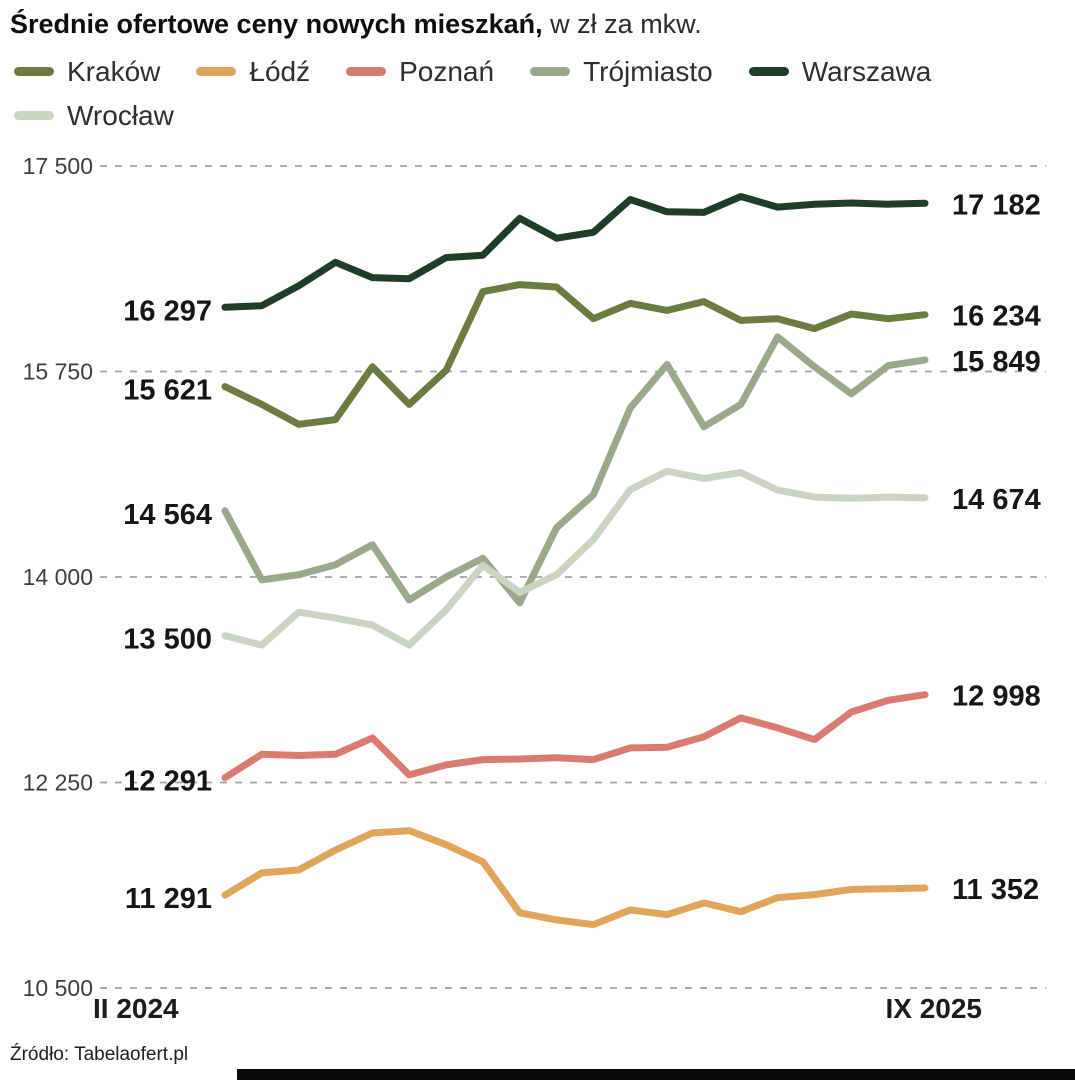 This screenshot has width=1075, height=1080. What do you see at coordinates (99, 1054) in the screenshot?
I see `source-label: Źródło: Tabelaofert.pl` at bounding box center [99, 1054].